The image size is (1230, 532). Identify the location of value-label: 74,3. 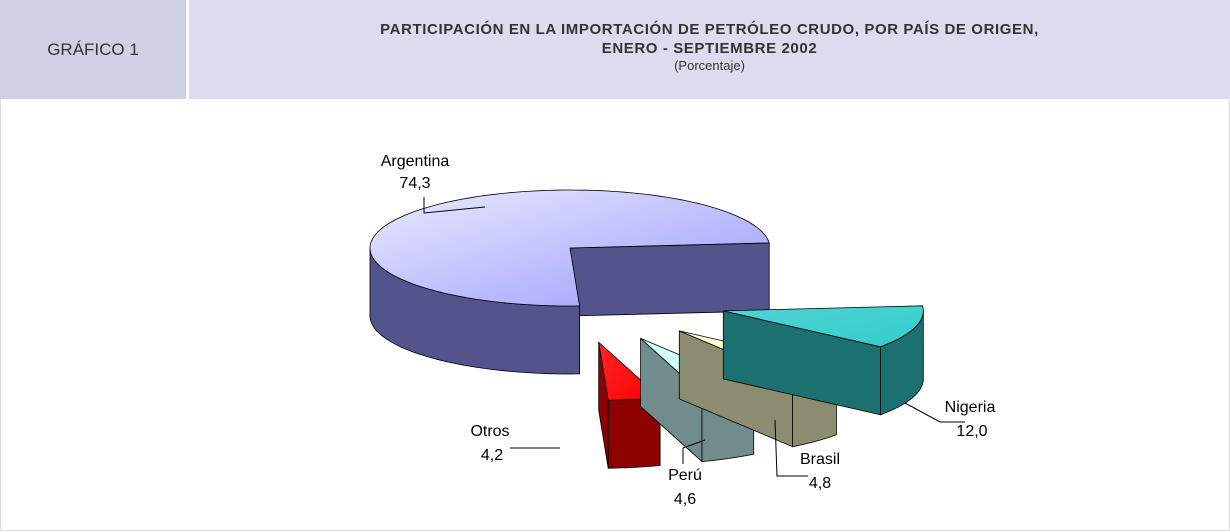
(414, 183).